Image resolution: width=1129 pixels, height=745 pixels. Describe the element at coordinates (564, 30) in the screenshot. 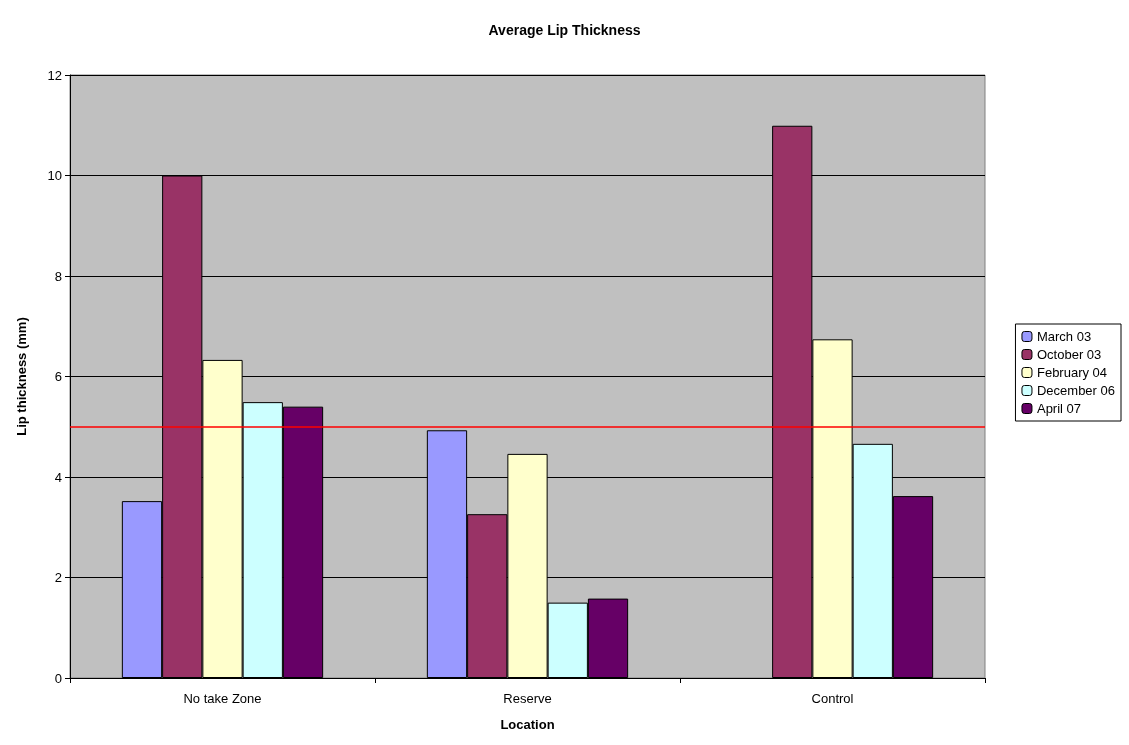

I see `chart-title: Average Lip Thickness` at that location.